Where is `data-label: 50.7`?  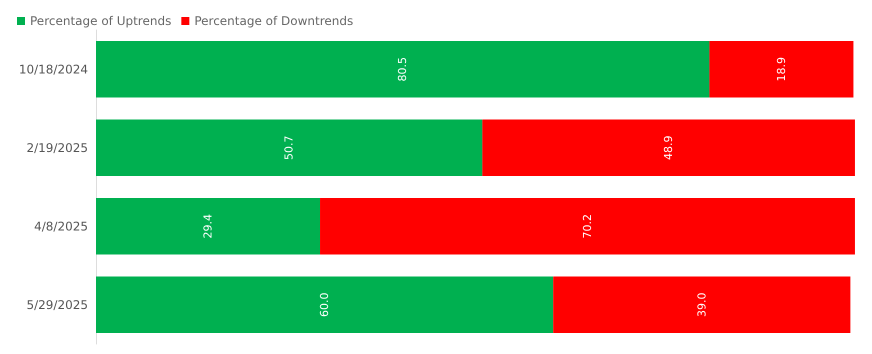 data-label: 50.7 is located at coordinates (289, 148).